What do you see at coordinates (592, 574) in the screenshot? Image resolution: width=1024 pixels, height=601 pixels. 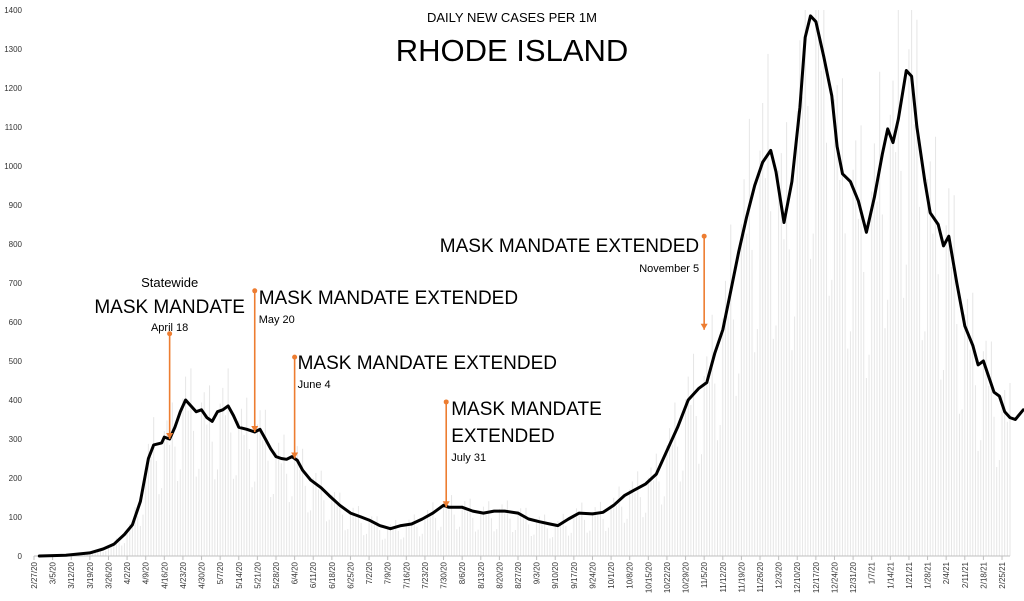 I see `x-tick-label: 9/24/20` at bounding box center [592, 574].